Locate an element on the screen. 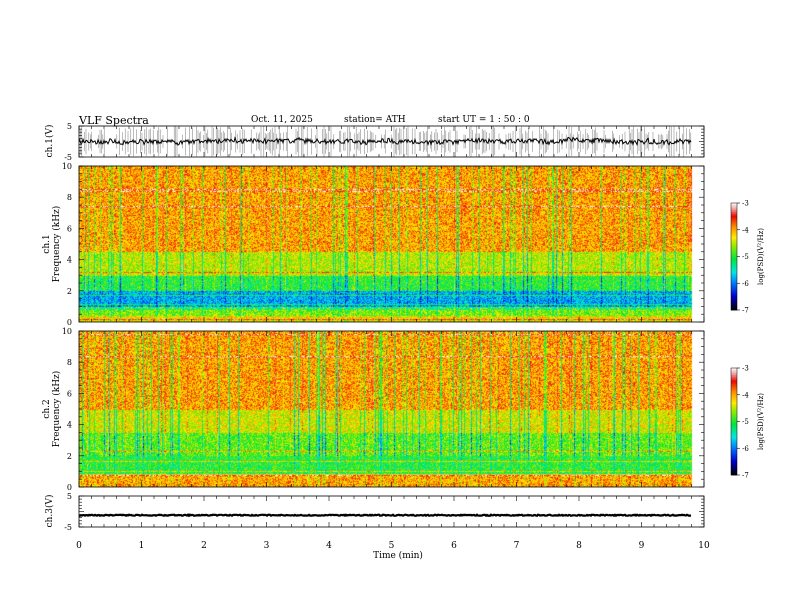 The image size is (792, 612). ch2-colorbar-tick-label: -3 is located at coordinates (745, 369).